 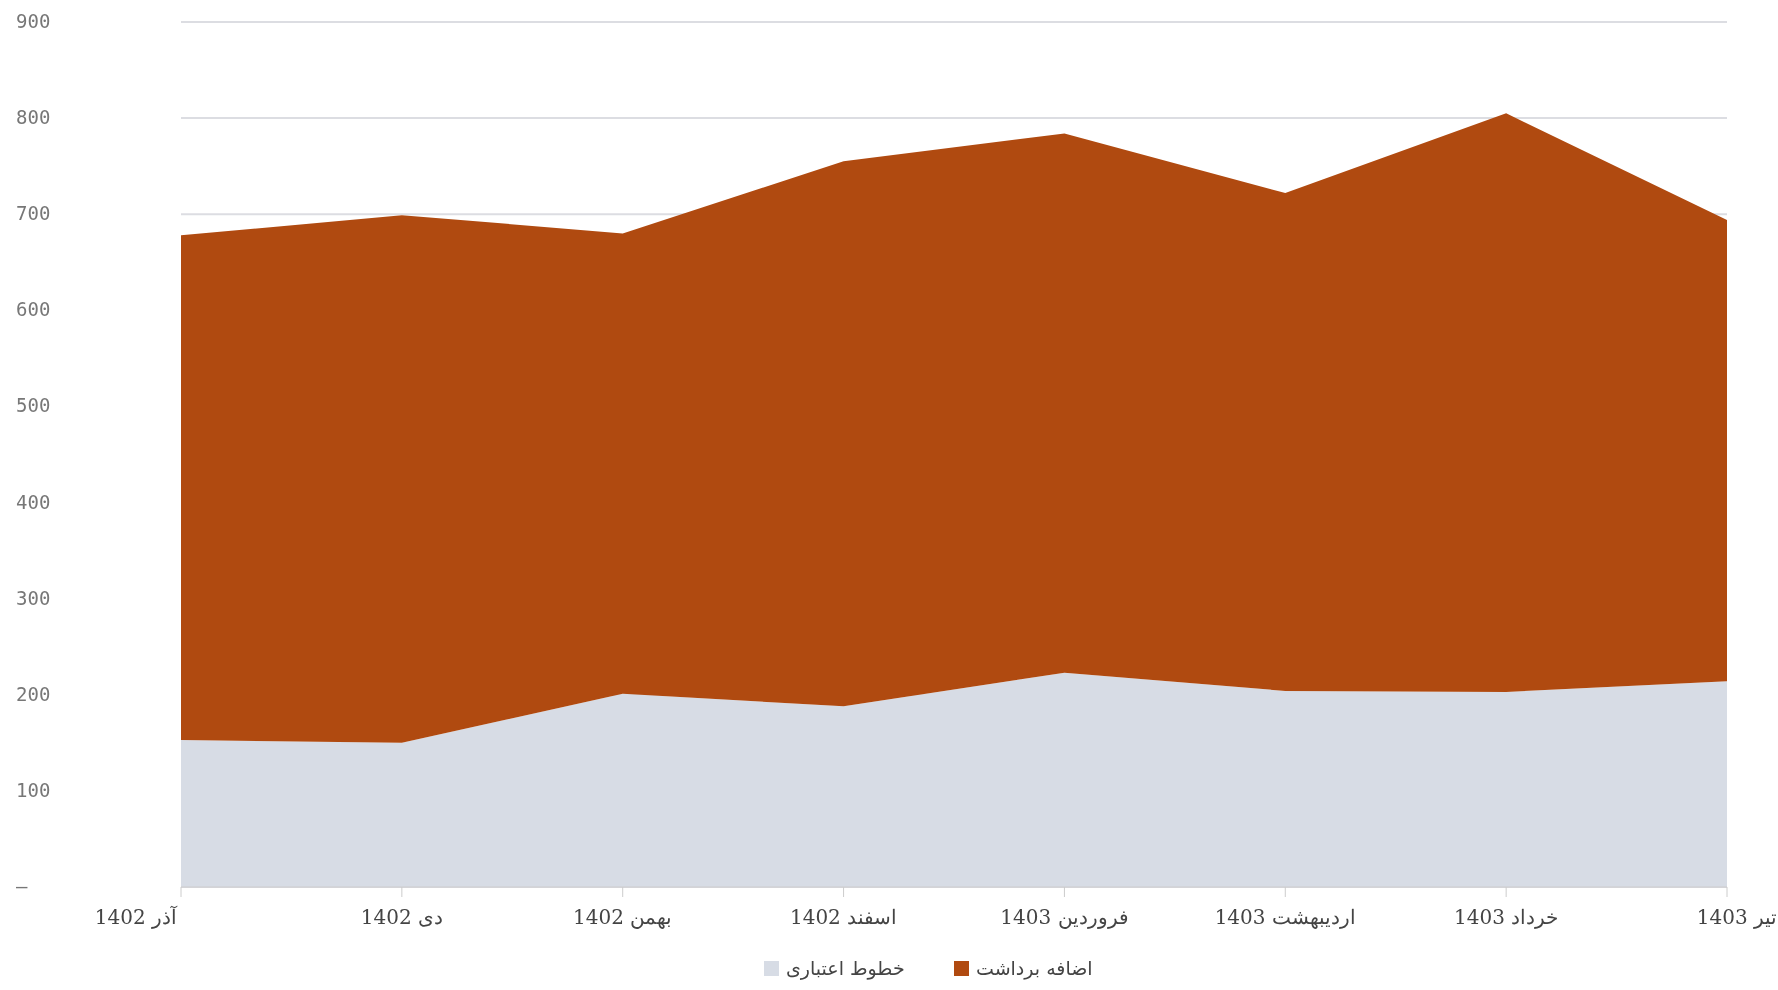 I want to click on y-tick-label: 400, so click(x=33, y=501).